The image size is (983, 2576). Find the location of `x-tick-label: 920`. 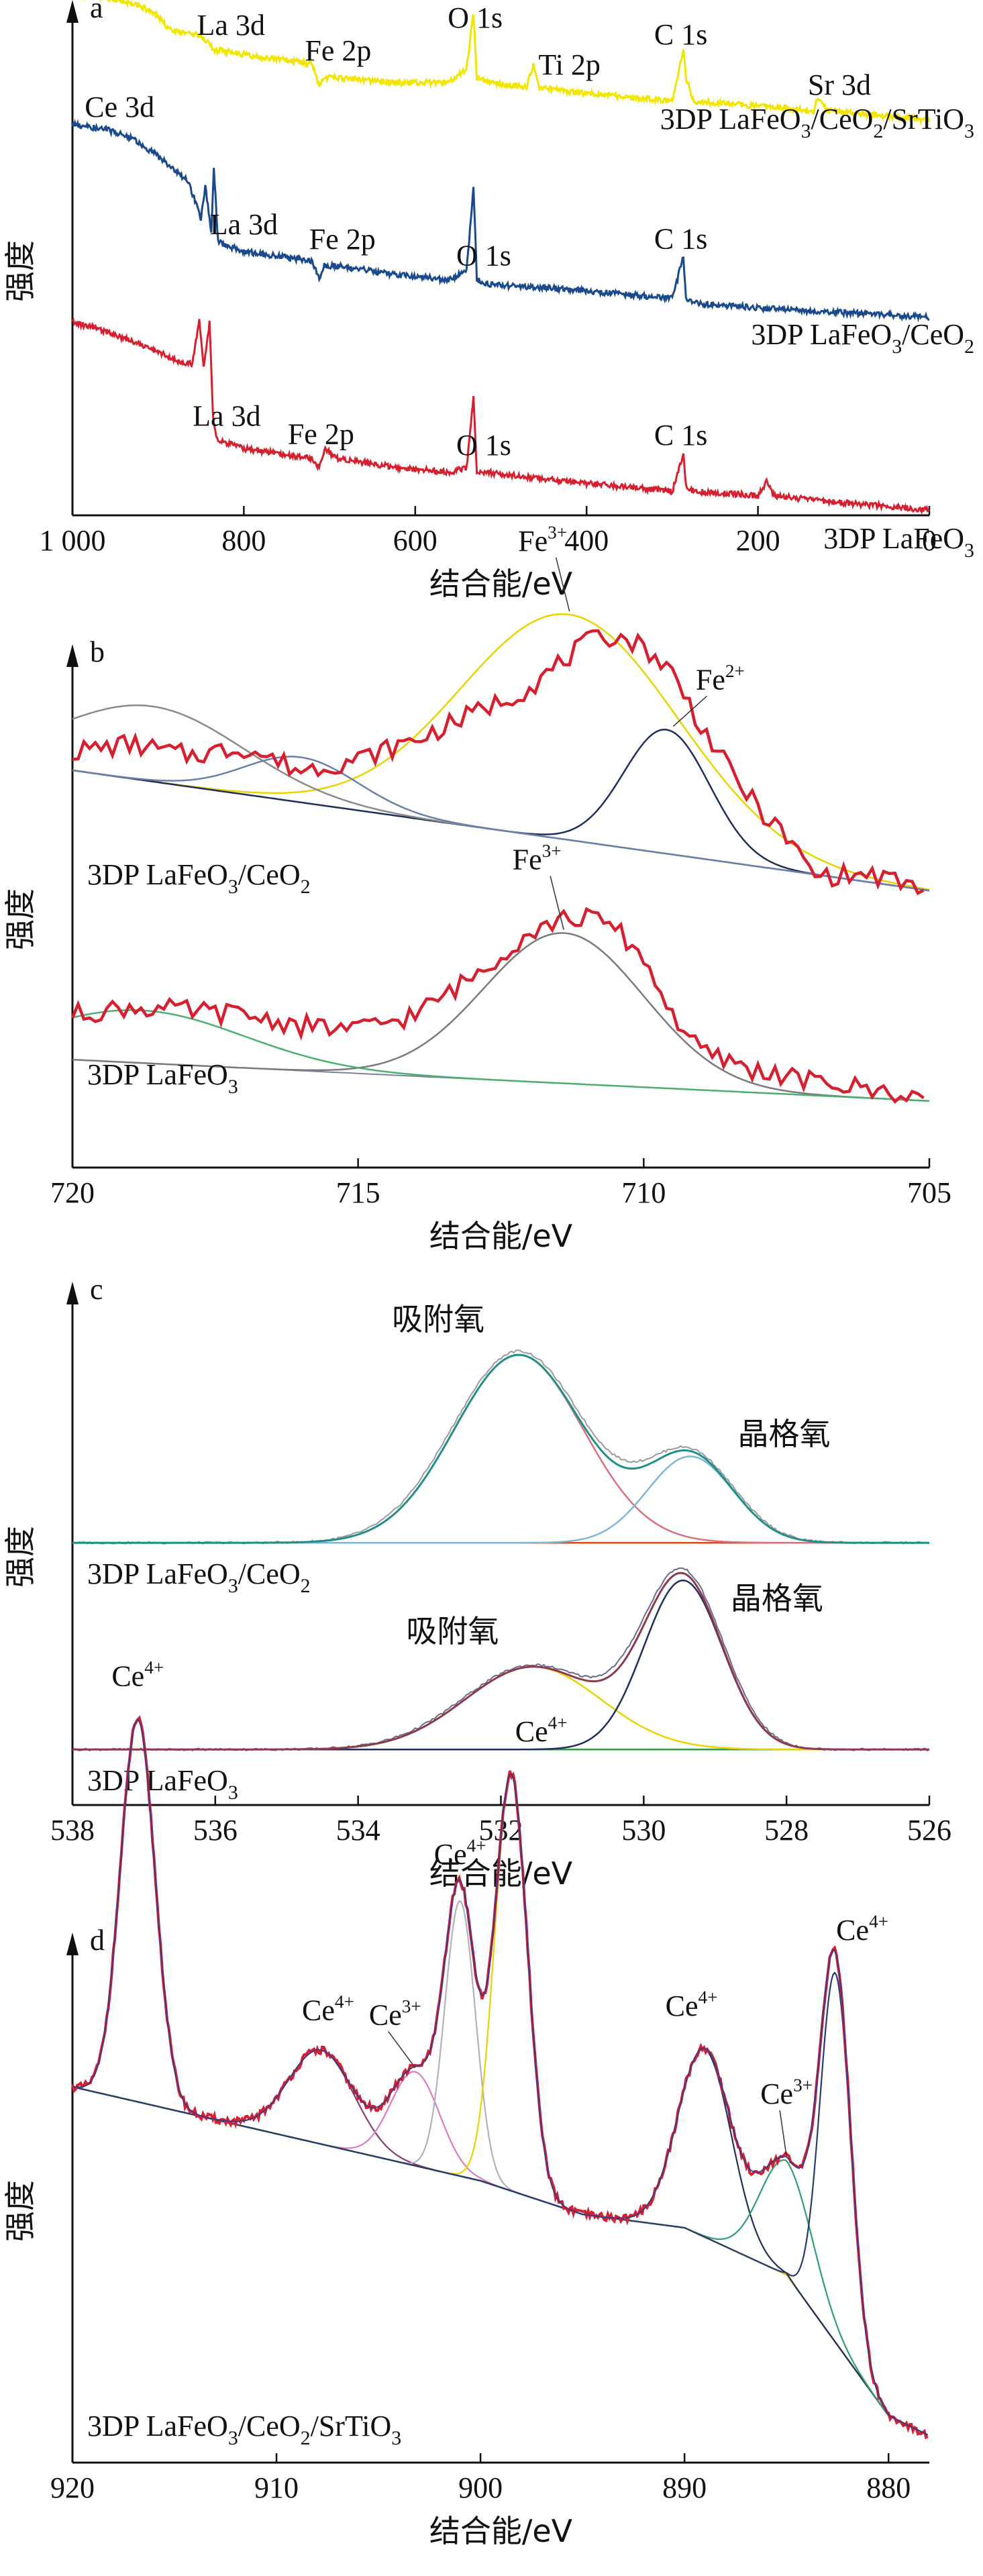

x-tick-label: 920 is located at coordinates (72, 2487).